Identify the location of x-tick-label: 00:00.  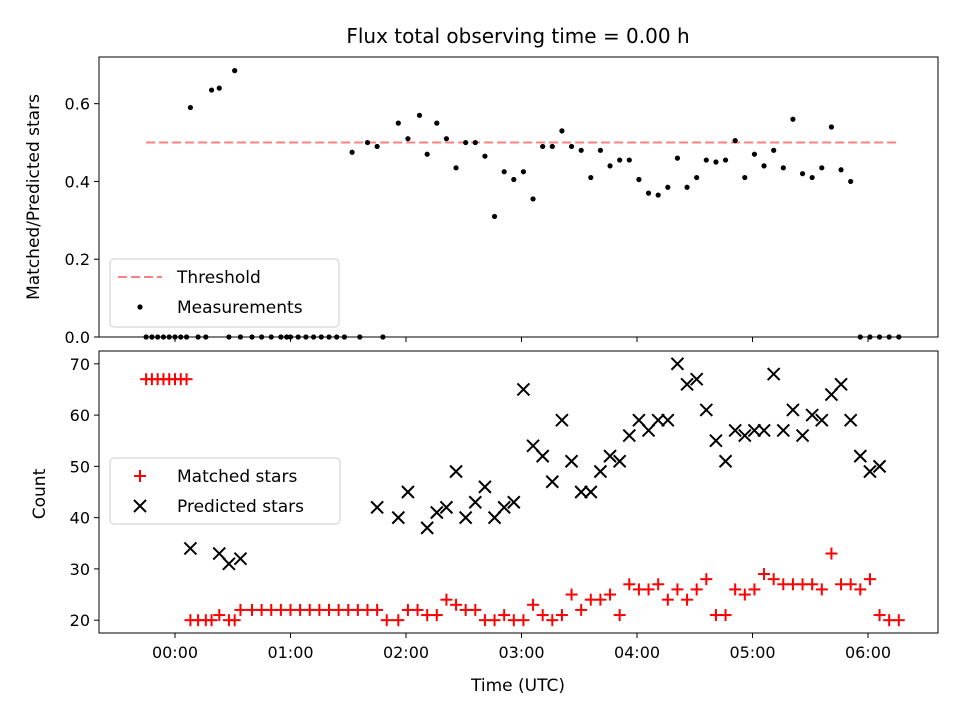
(175, 652).